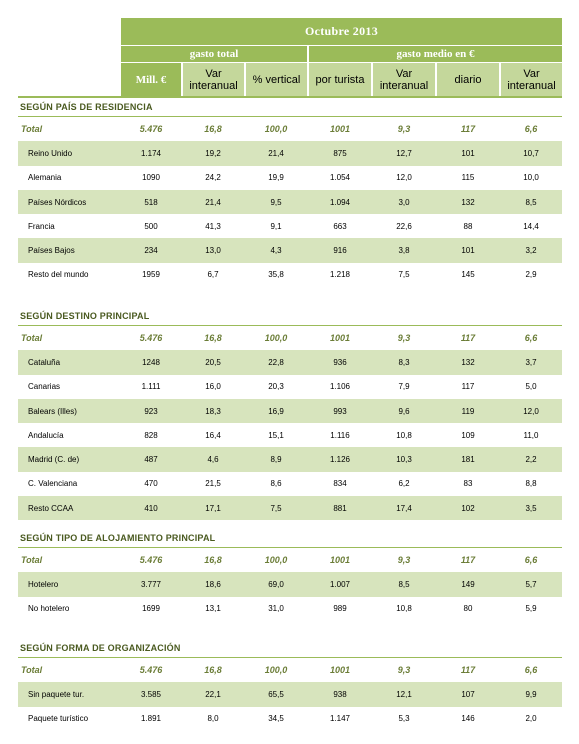 Image resolution: width=579 pixels, height=744 pixels. What do you see at coordinates (290, 459) in the screenshot?
I see `table-row: Madrid (C. de) 487 4,6 8,9 1.126 10,3 181 2,2` at bounding box center [290, 459].